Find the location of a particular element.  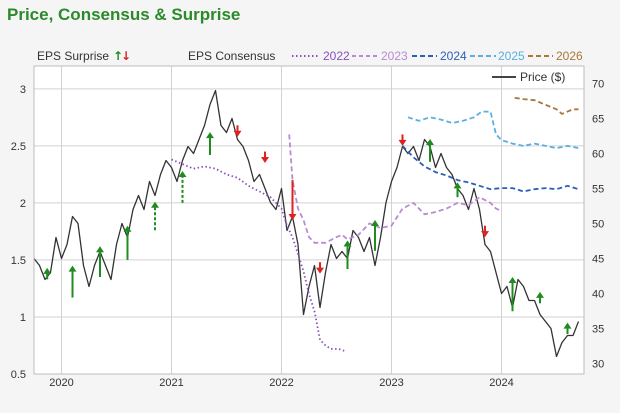

right-tick-label: 65 is located at coordinates (598, 120).